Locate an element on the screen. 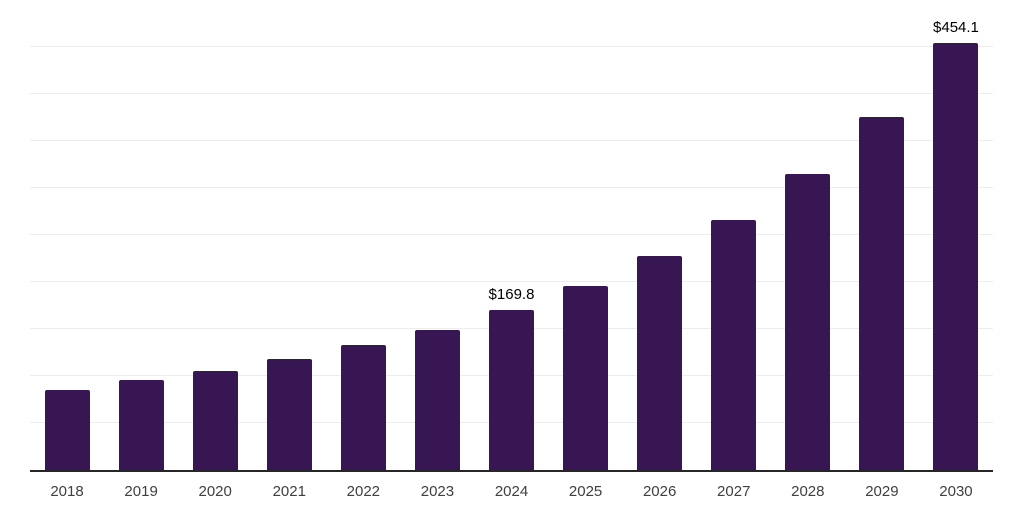  bar-2022 is located at coordinates (363, 407).